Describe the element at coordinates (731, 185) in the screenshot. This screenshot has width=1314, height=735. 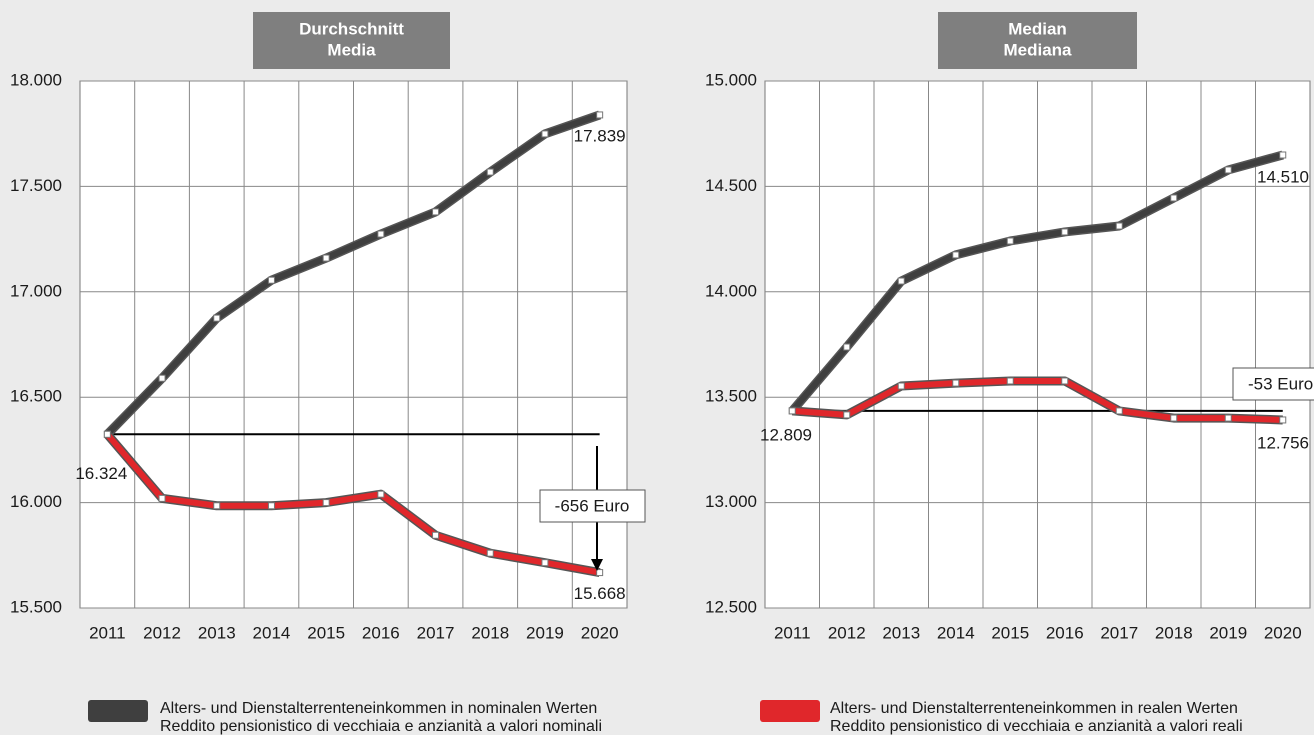
I see `y-tick-label: 14.500` at that location.